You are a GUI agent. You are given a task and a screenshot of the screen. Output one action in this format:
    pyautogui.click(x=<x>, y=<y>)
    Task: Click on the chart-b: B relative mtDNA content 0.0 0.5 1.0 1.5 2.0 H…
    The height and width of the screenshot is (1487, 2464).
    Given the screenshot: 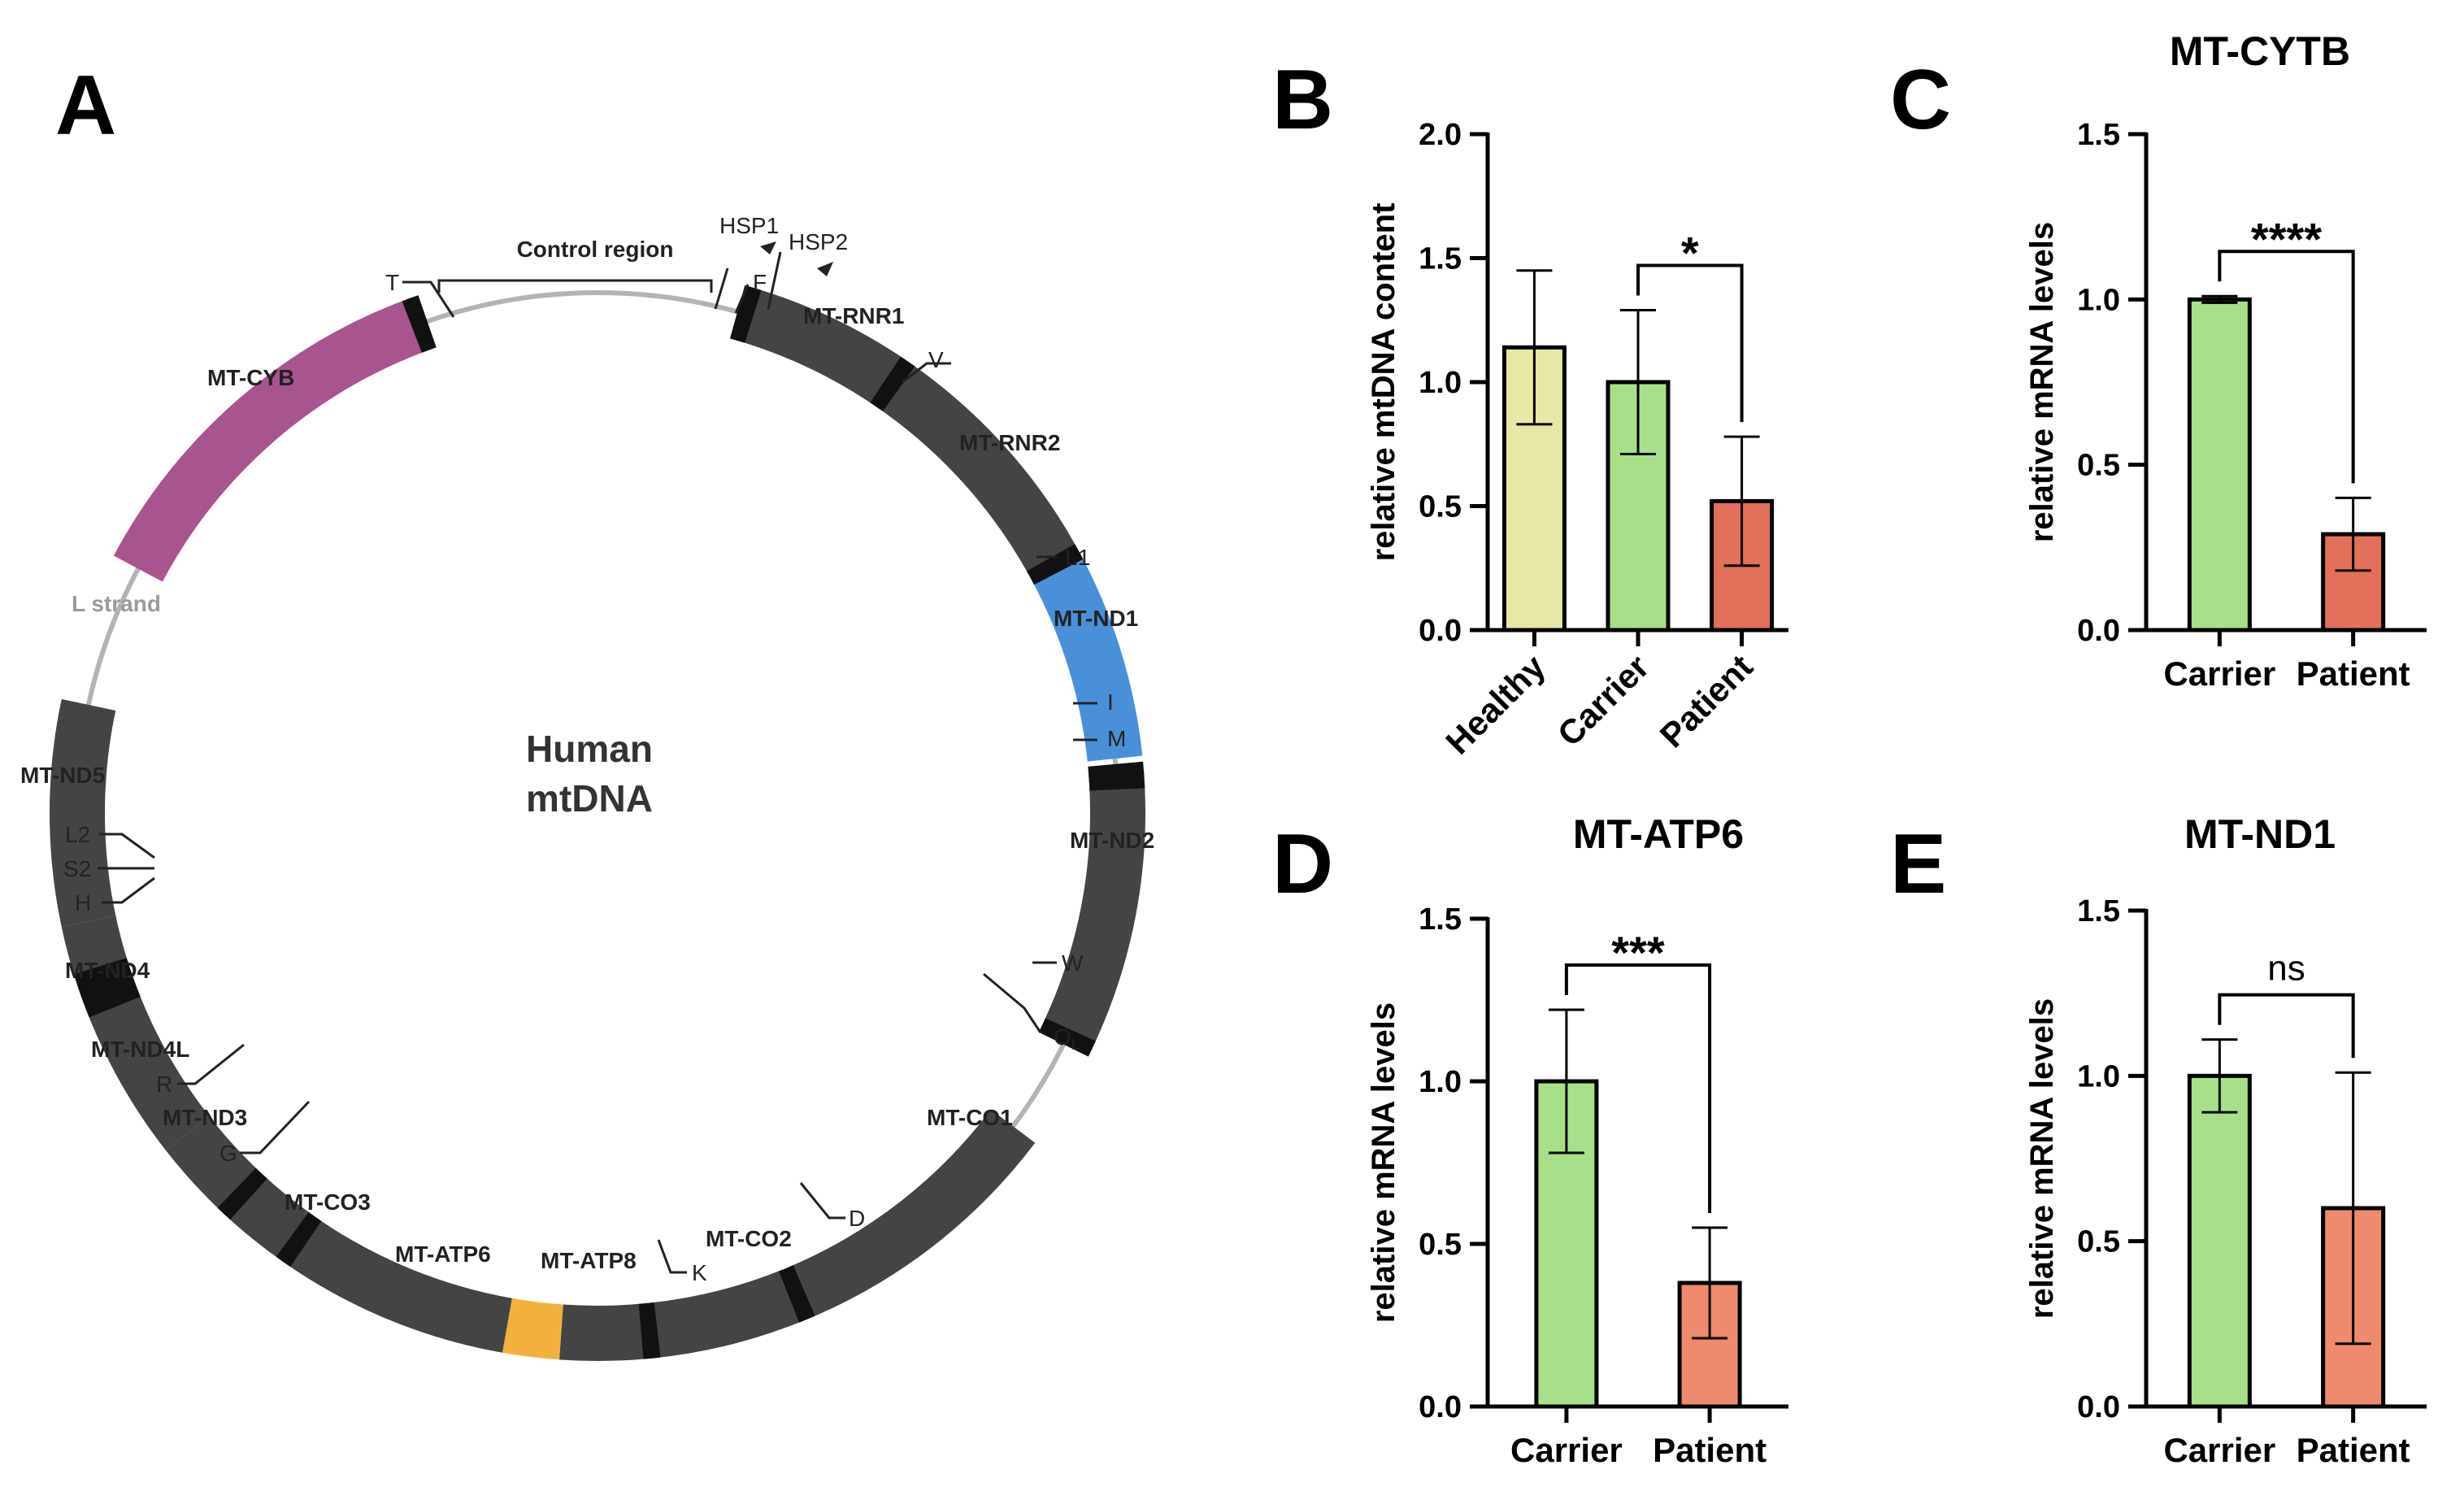 What is the action you would take?
    pyautogui.click(x=1530, y=408)
    